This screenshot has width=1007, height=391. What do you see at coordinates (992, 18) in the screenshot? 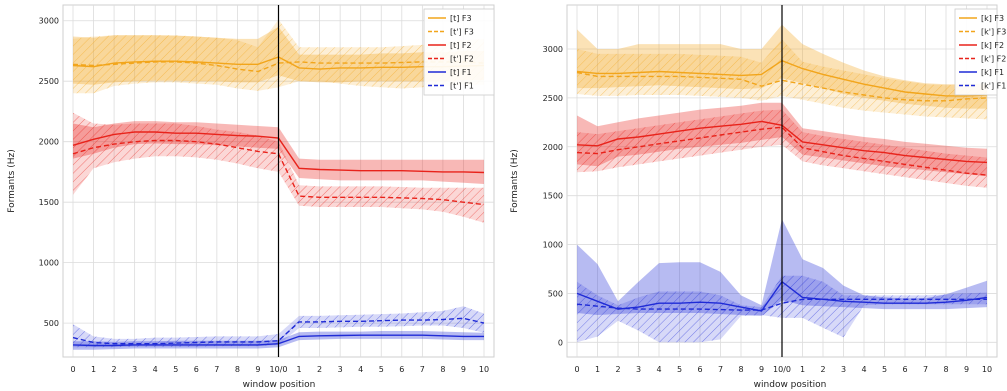
I see `legend-entry: [k] F3` at bounding box center [992, 18].